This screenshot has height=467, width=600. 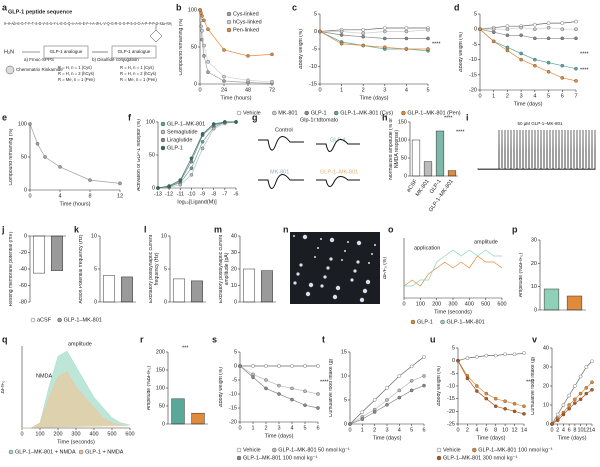 I want to click on x-tick-label: 5, so click(x=427, y=90).